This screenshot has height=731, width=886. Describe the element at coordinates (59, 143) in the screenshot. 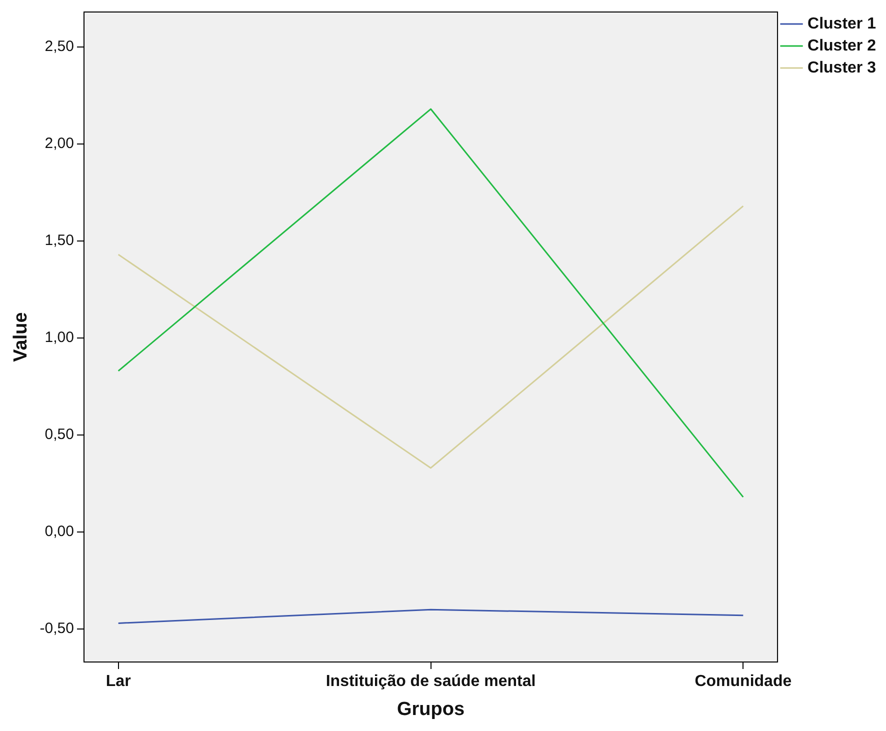

I see `y-tick-label: 2,00` at that location.